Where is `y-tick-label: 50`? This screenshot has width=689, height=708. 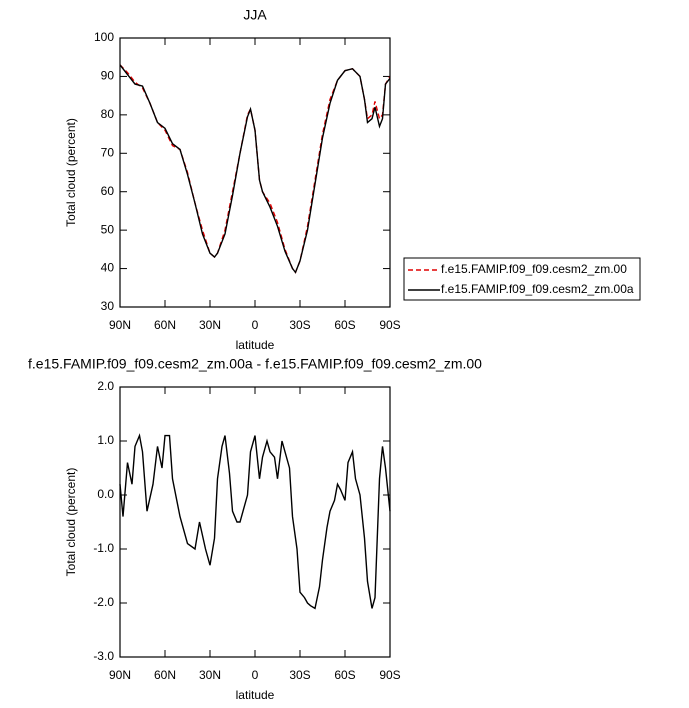
y-tick-label: 50 is located at coordinates (108, 229).